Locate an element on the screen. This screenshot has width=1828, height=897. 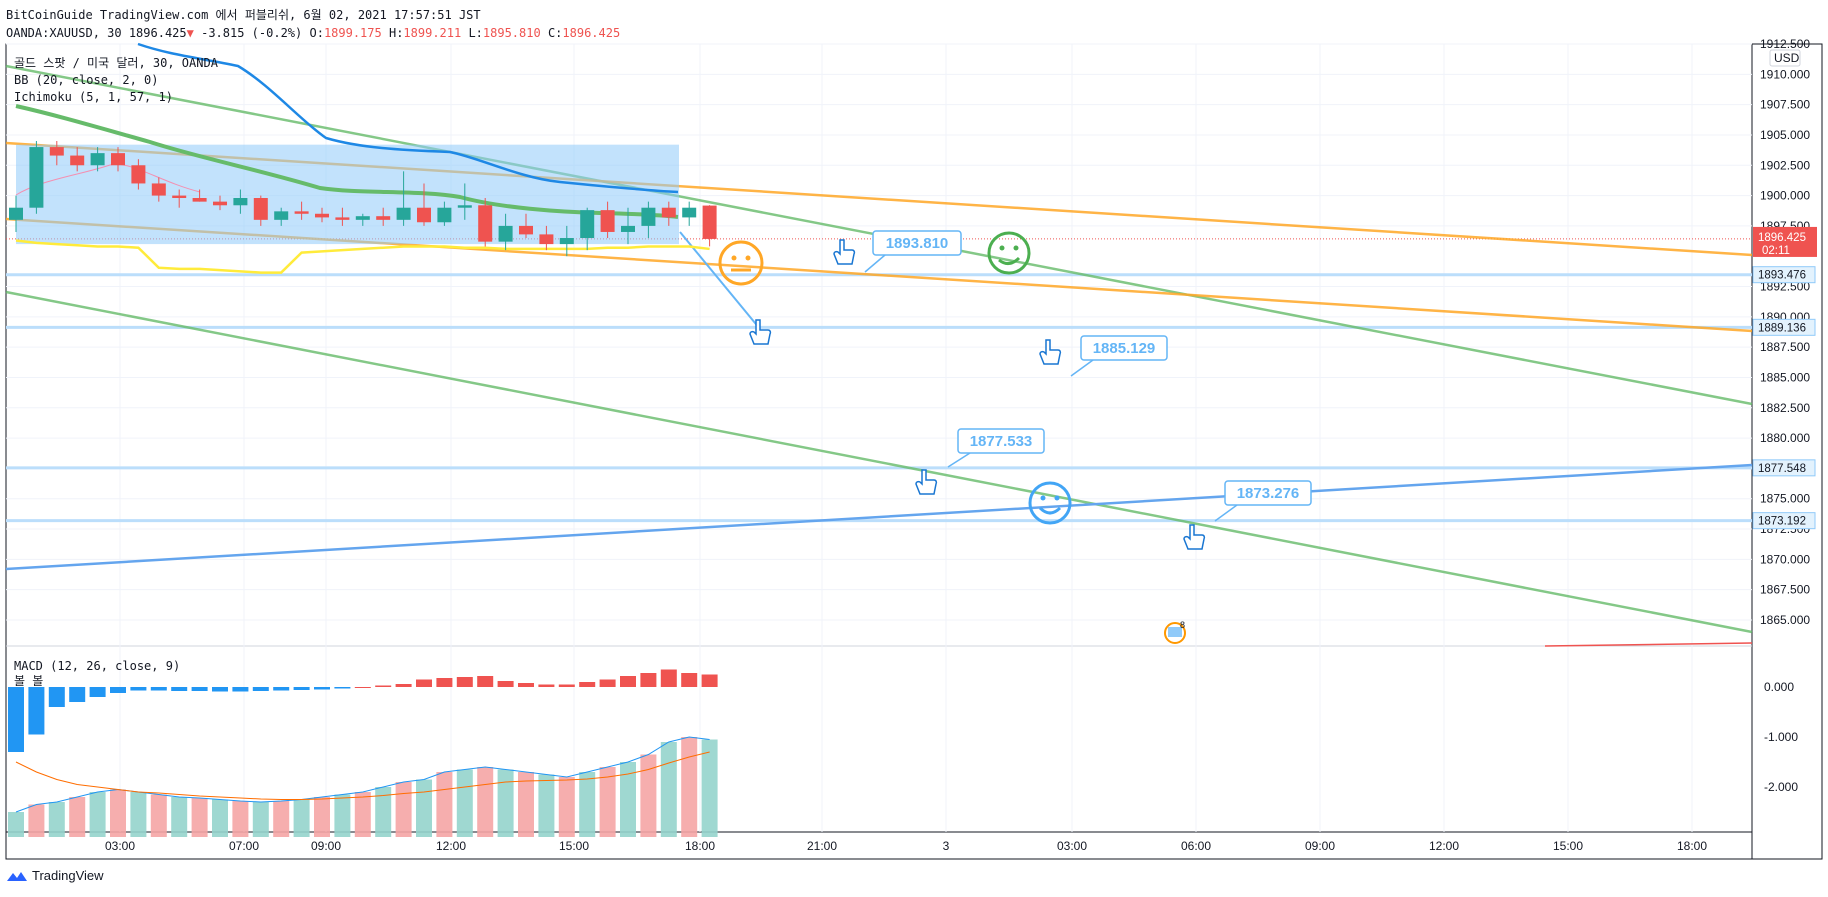
current-price-text: 1896.425 is located at coordinates (1782, 238).